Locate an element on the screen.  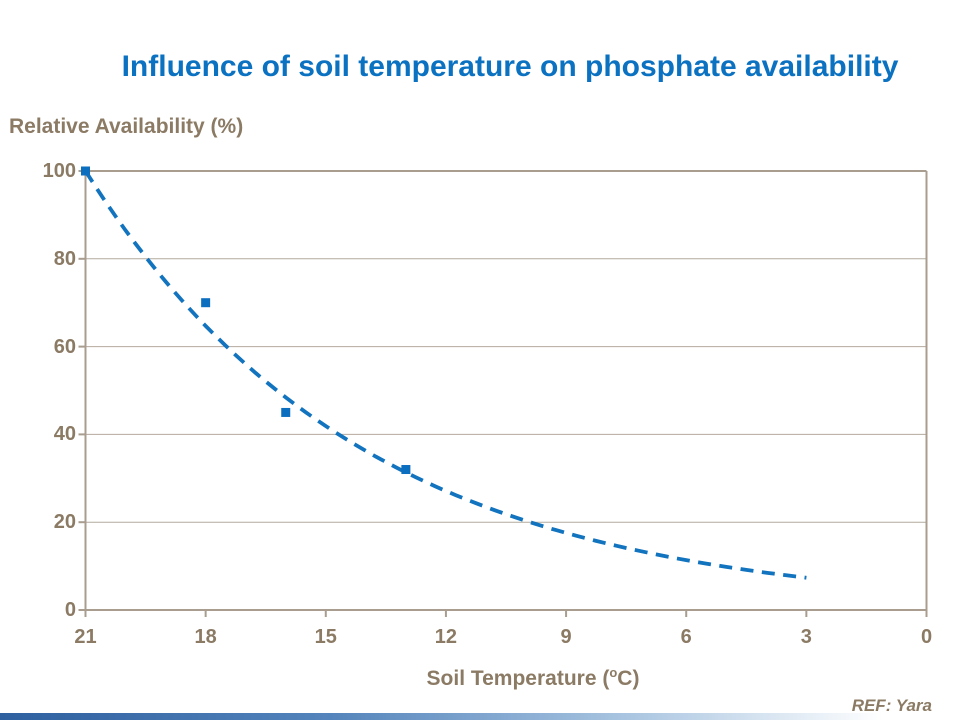
x-tick-label: 18 is located at coordinates (205, 637).